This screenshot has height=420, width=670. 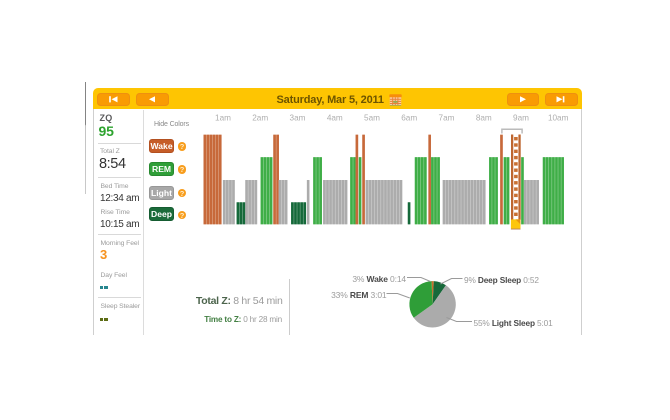 What do you see at coordinates (335, 118) in the screenshot?
I see `svg-text: 4am` at bounding box center [335, 118].